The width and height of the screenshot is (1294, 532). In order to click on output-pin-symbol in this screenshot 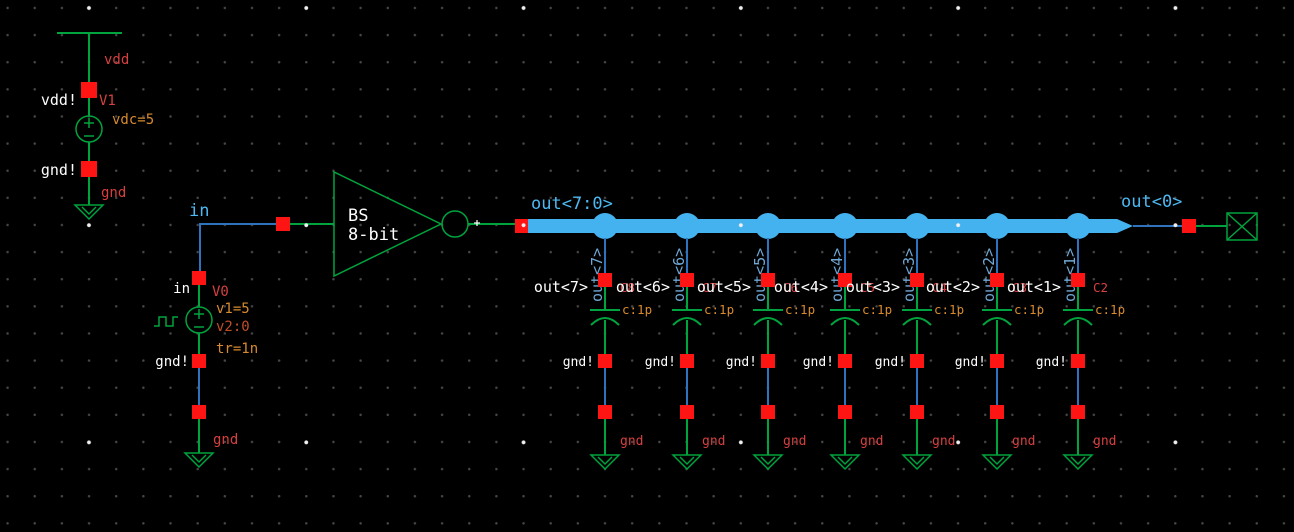, I will do `click(1242, 226)`.